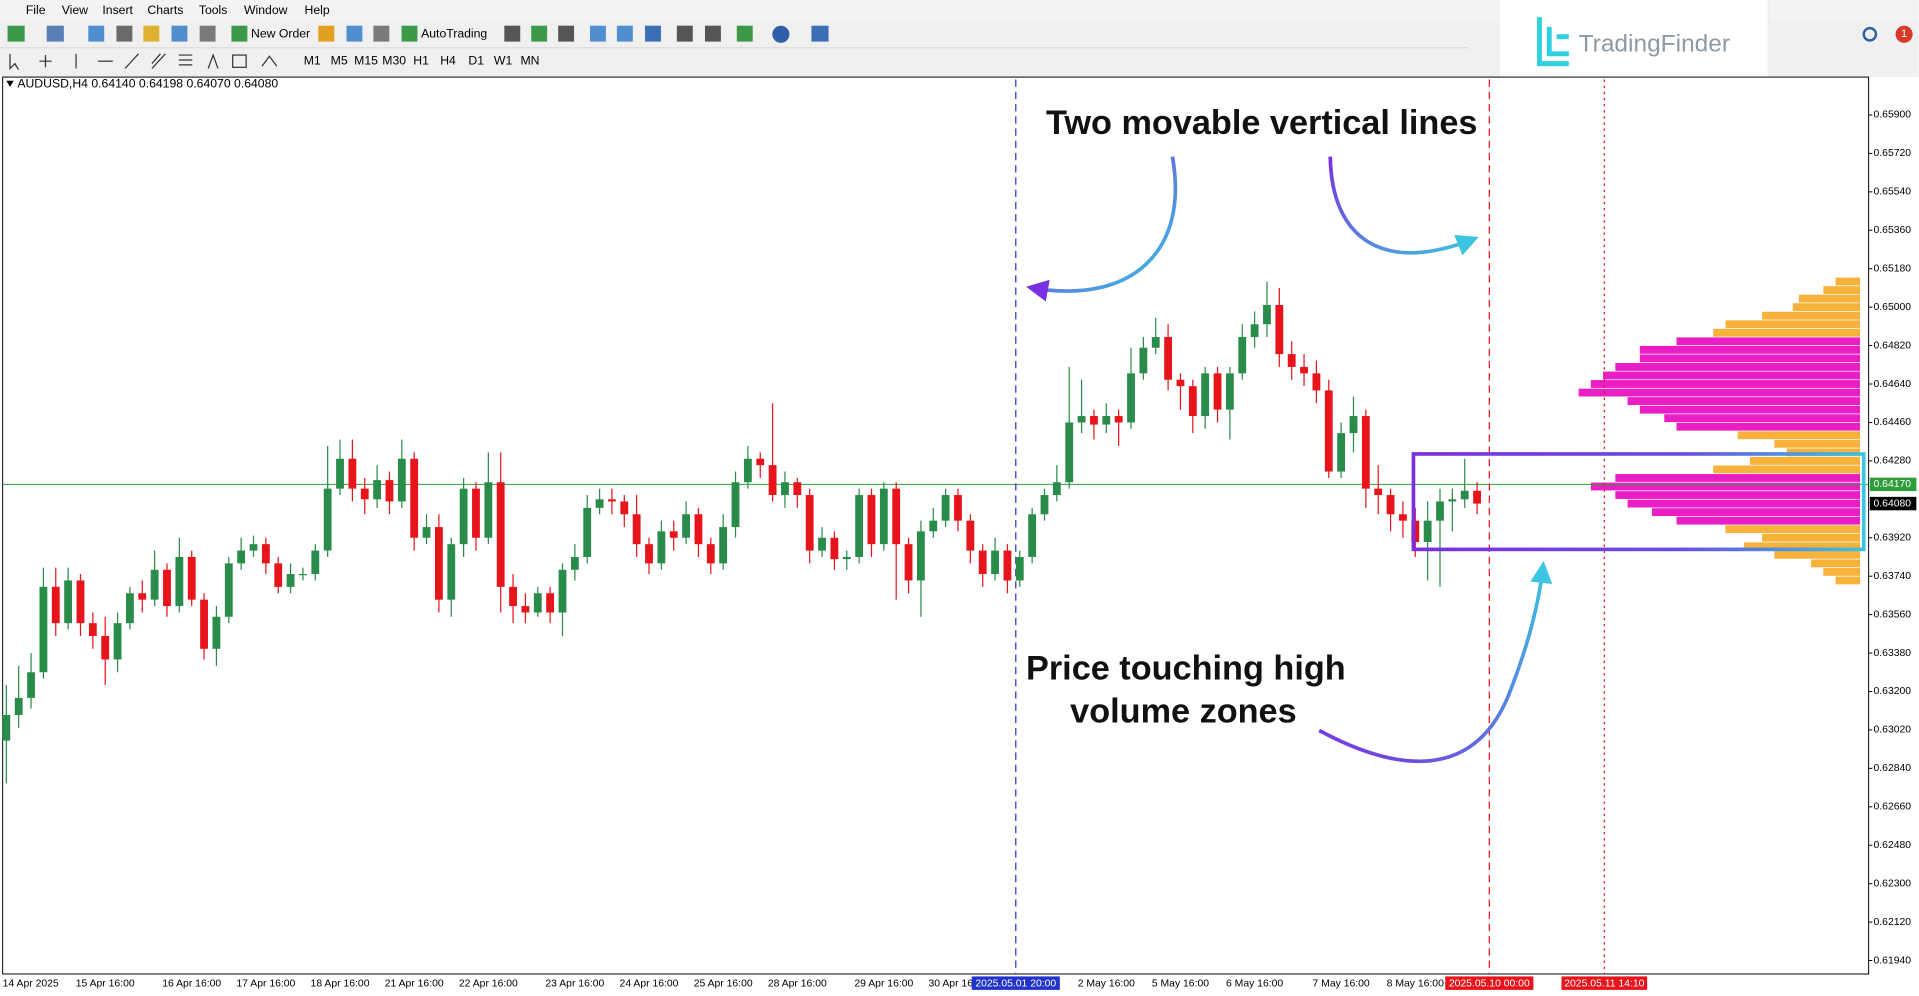 The width and height of the screenshot is (1919, 996). What do you see at coordinates (10, 83) in the screenshot?
I see `symbol-menu-icon` at bounding box center [10, 83].